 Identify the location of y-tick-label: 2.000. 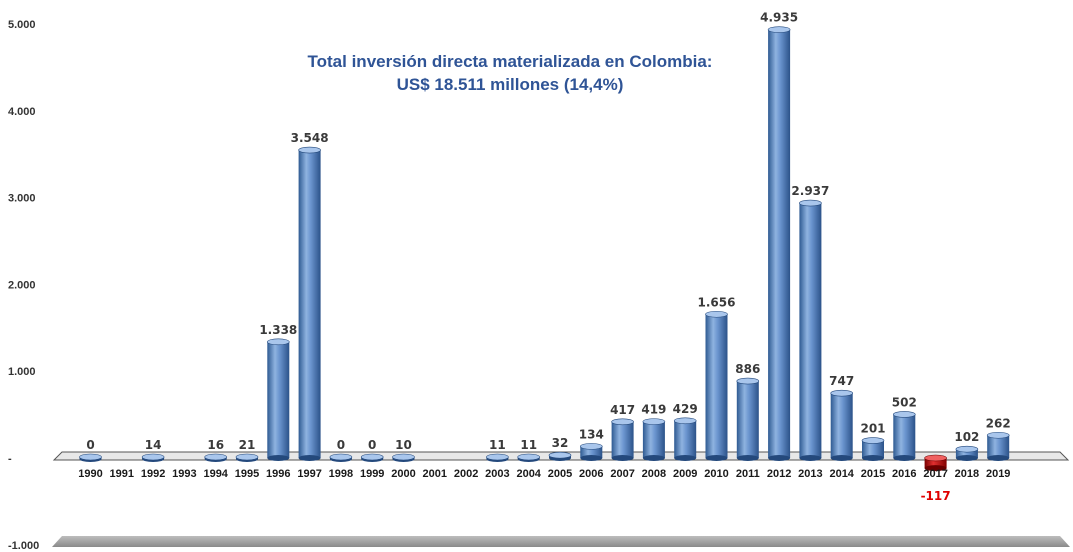
(22, 285).